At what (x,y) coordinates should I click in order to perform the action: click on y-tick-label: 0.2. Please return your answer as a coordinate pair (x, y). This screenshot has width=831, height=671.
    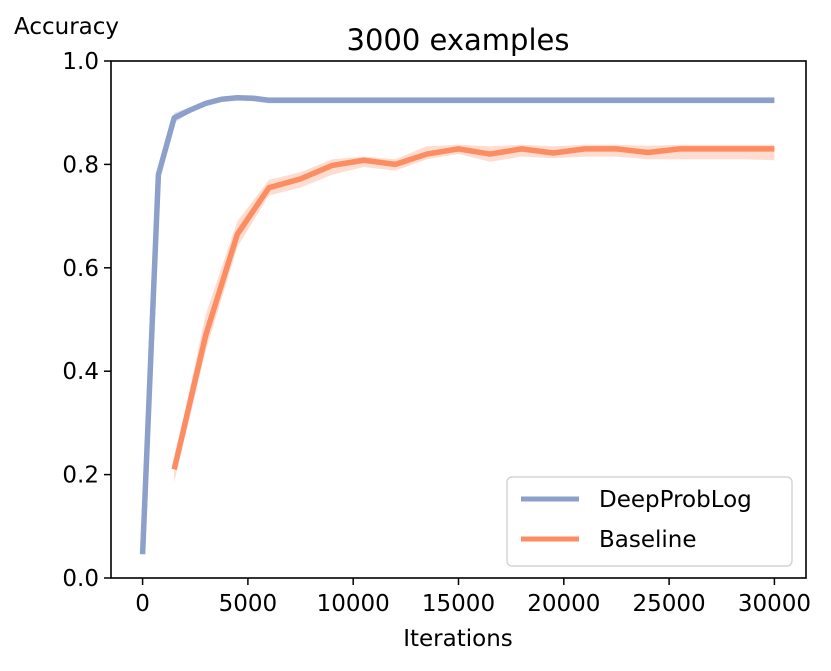
    Looking at the image, I should click on (80, 476).